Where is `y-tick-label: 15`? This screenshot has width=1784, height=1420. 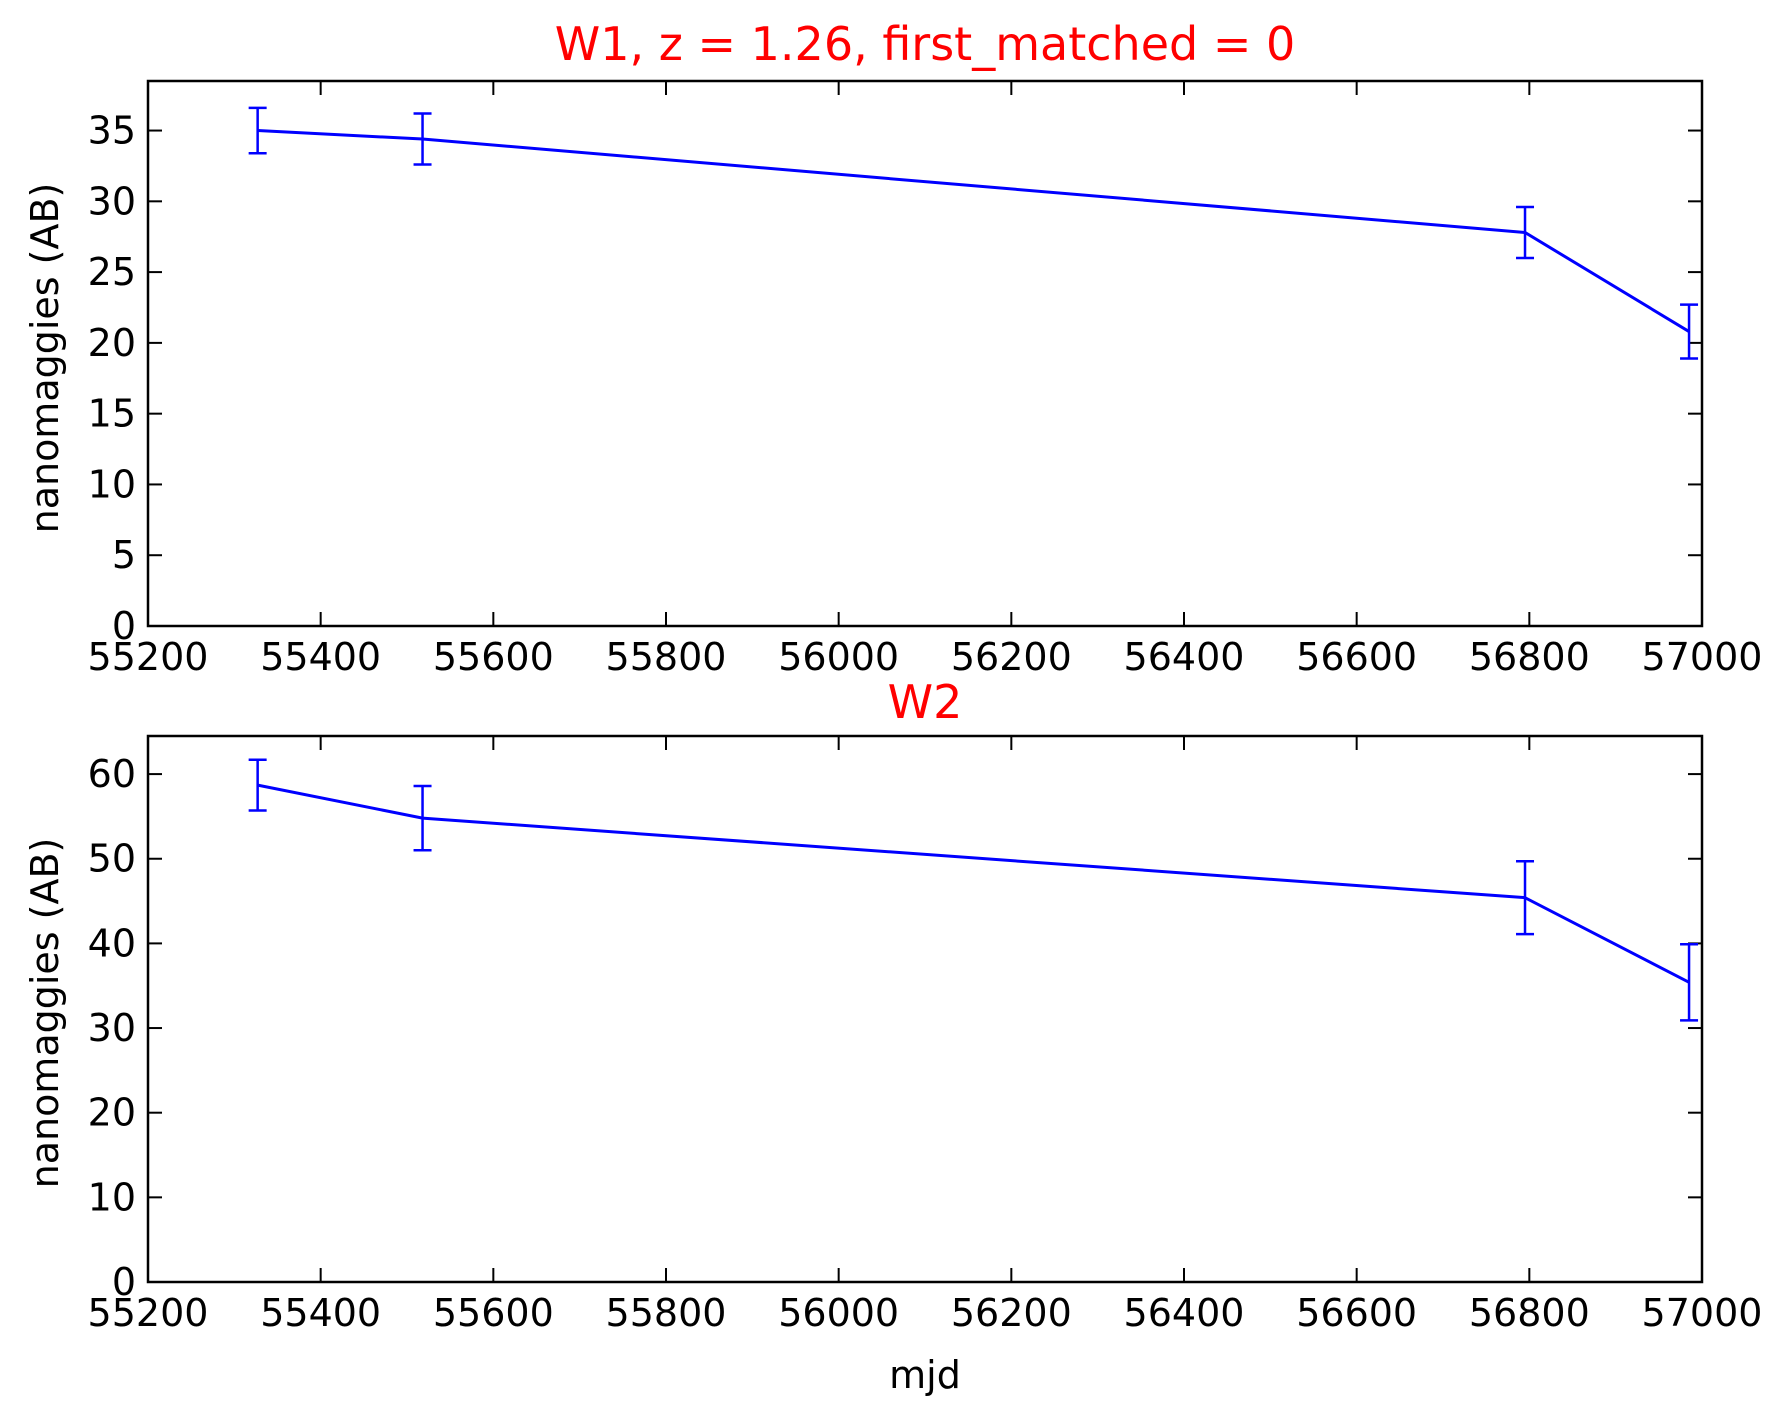 y-tick-label: 15 is located at coordinates (112, 414).